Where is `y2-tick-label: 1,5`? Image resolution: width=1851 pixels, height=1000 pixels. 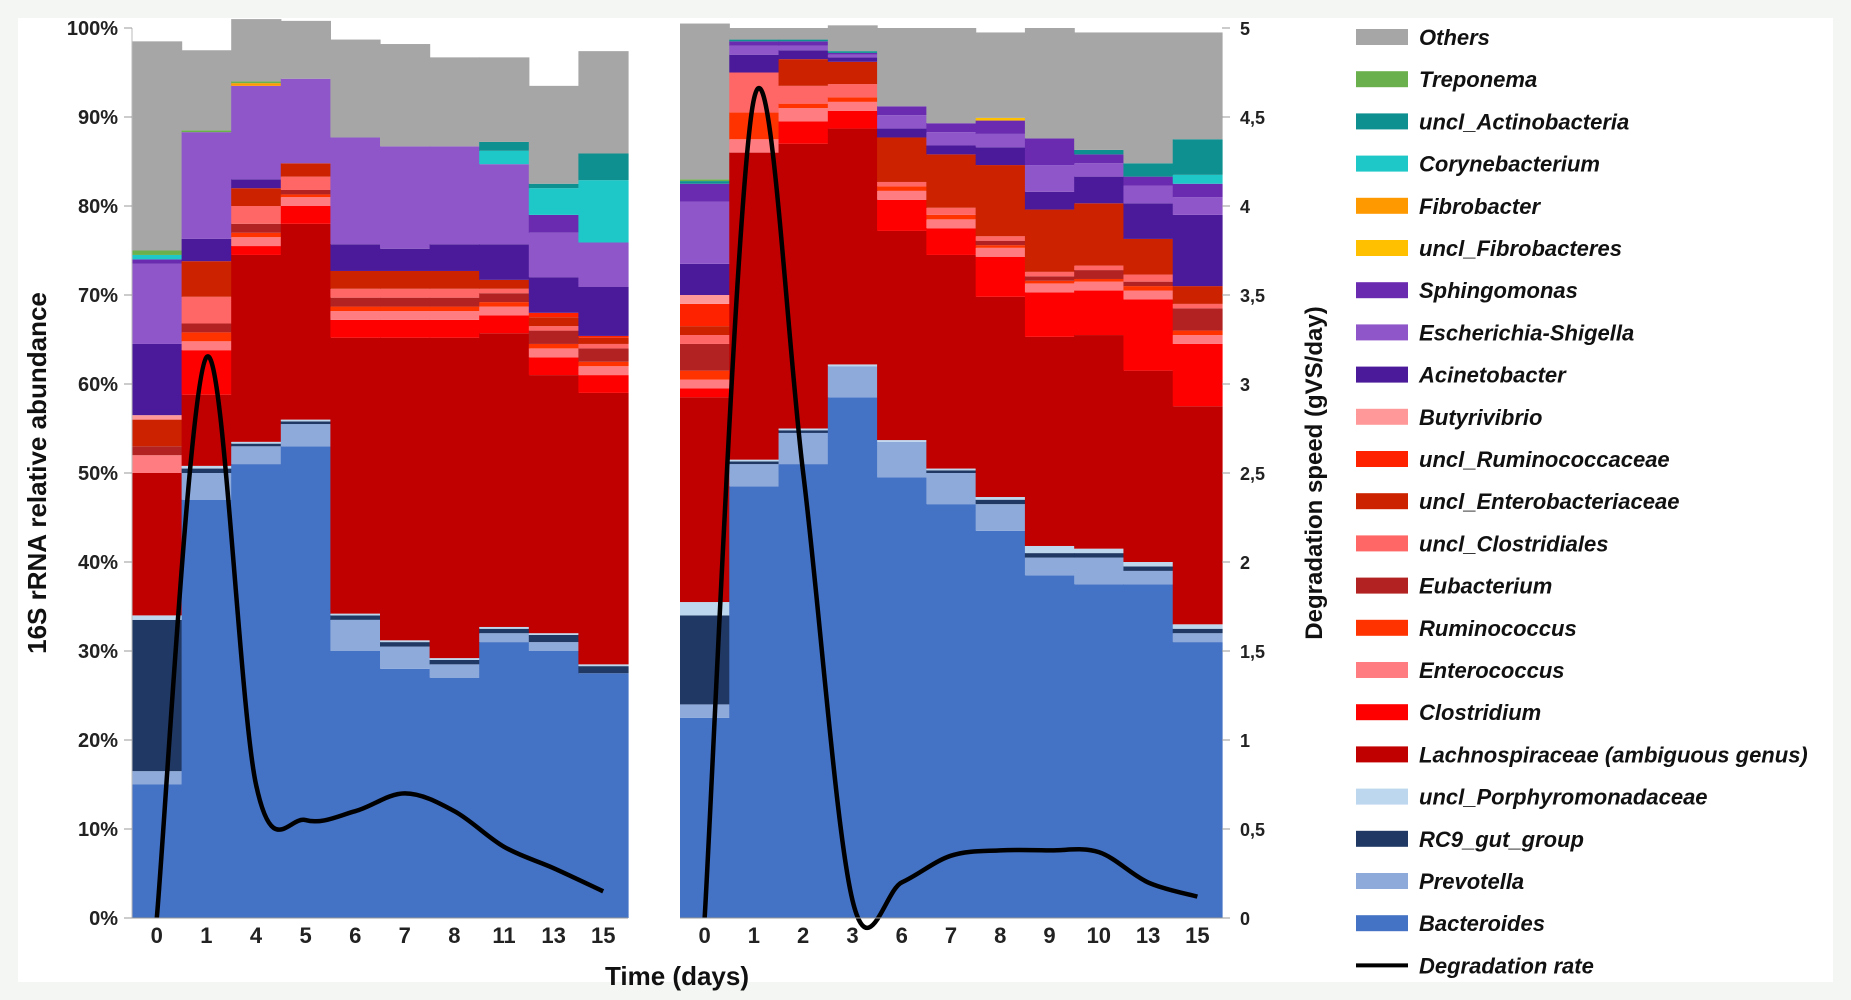 y2-tick-label: 1,5 is located at coordinates (1252, 652).